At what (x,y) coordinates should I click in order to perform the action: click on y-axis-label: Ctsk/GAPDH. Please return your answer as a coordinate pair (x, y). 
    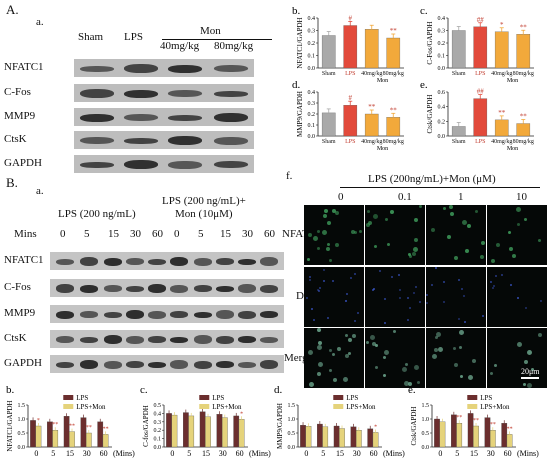
    Looking at the image, I should click on (414, 426).